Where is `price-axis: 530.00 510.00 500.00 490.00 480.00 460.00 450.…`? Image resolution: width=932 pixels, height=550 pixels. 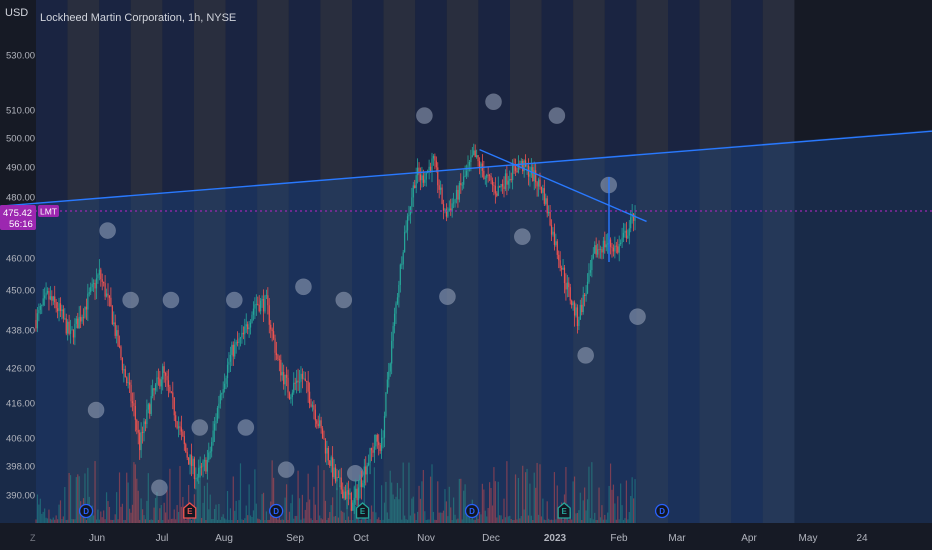 price-axis: 530.00 510.00 500.00 490.00 480.00 460.00 450.… is located at coordinates (20, 276).